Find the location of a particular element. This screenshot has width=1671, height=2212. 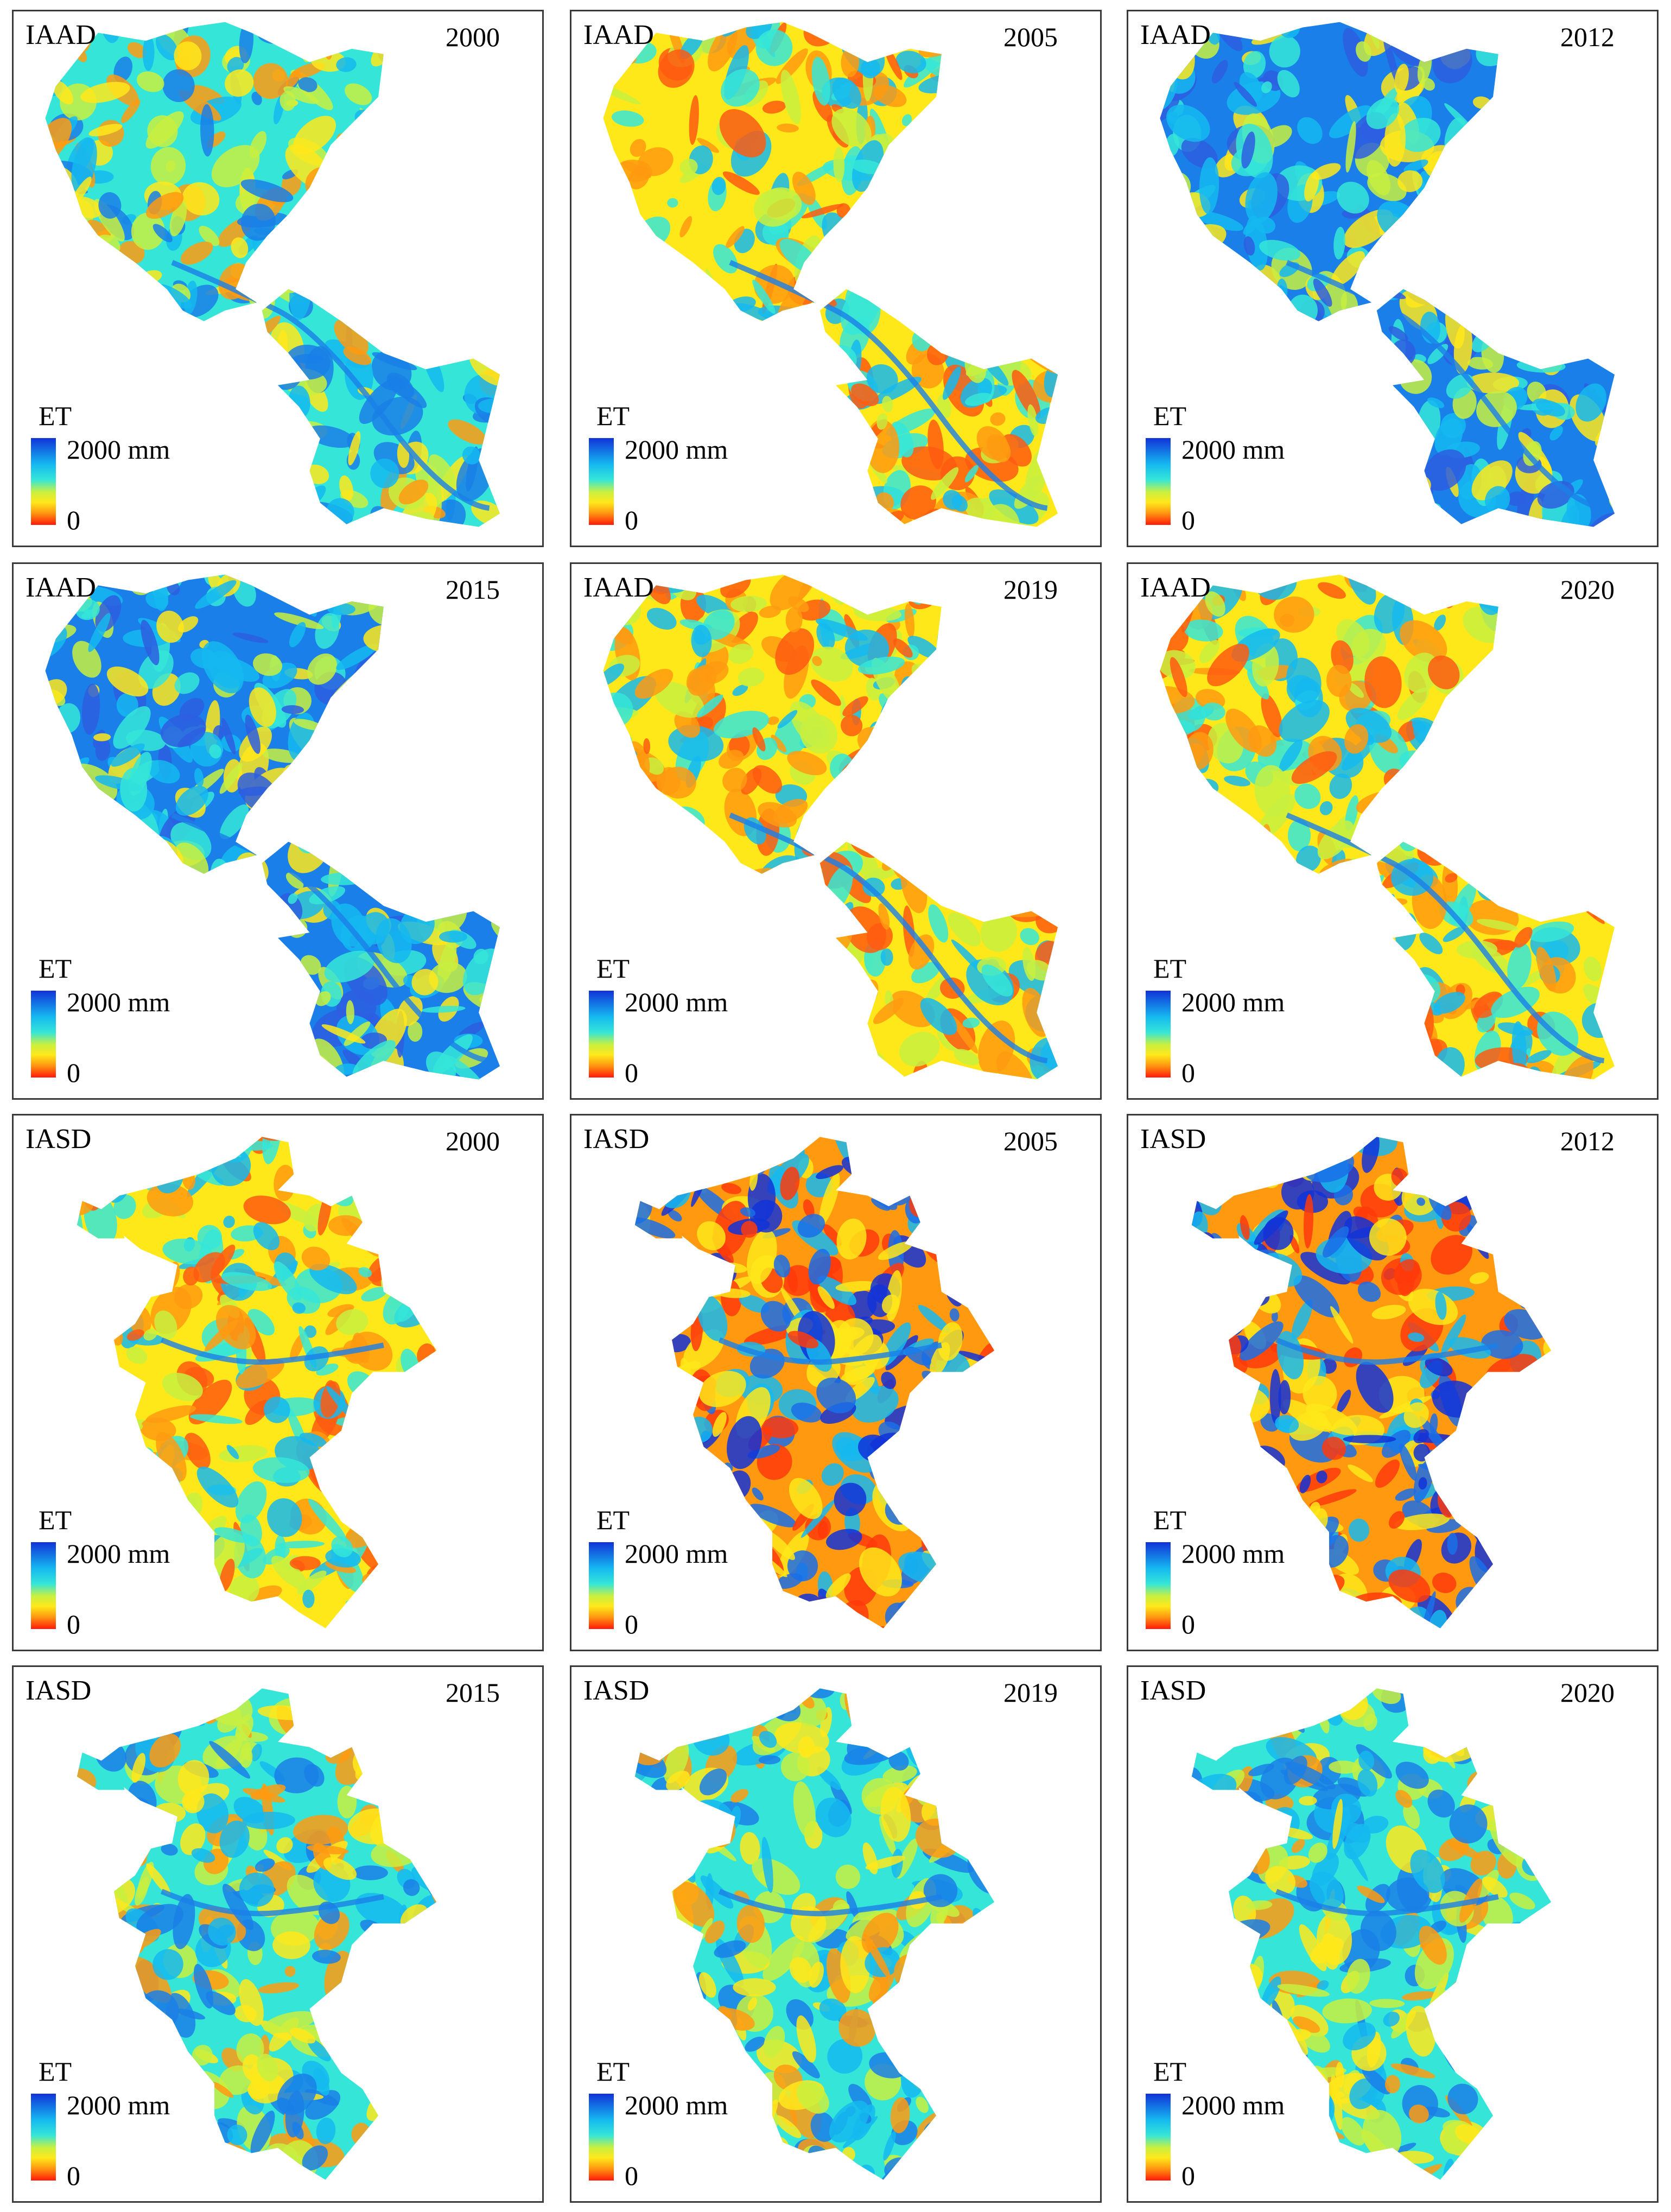

map-panel-iaad-2015: IAAD 2015 ET 2000 mm 0 is located at coordinates (278, 831).